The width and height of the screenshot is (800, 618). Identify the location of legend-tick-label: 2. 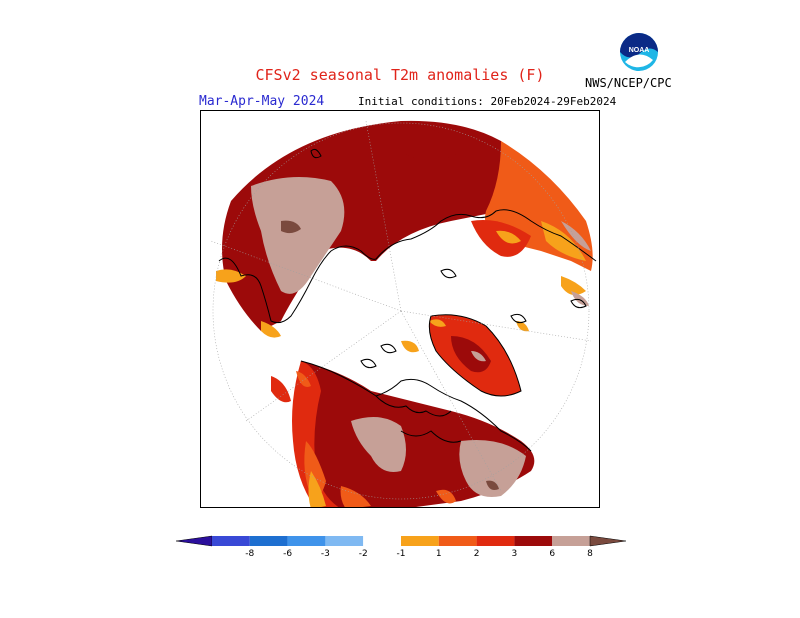
(477, 554).